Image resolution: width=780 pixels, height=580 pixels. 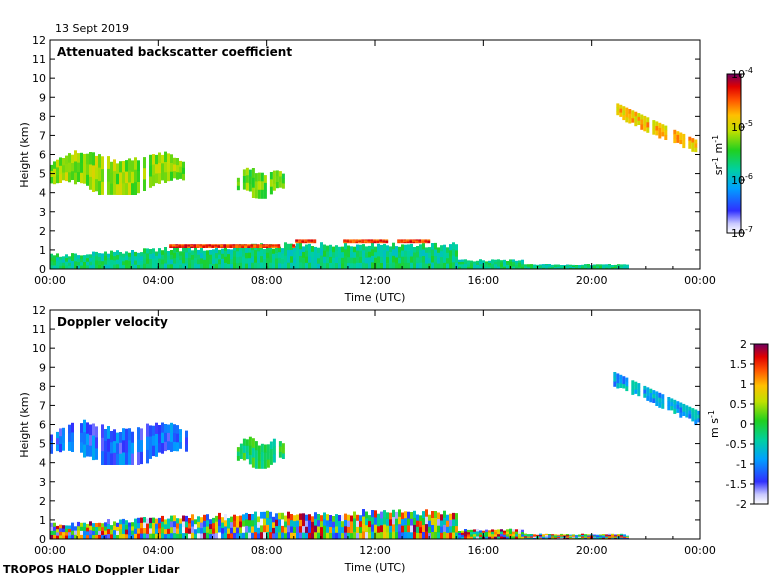 What do you see at coordinates (742, 153) in the screenshot?
I see `backscatter-colorbar-ticks: 10-410-510-610-7` at bounding box center [742, 153].